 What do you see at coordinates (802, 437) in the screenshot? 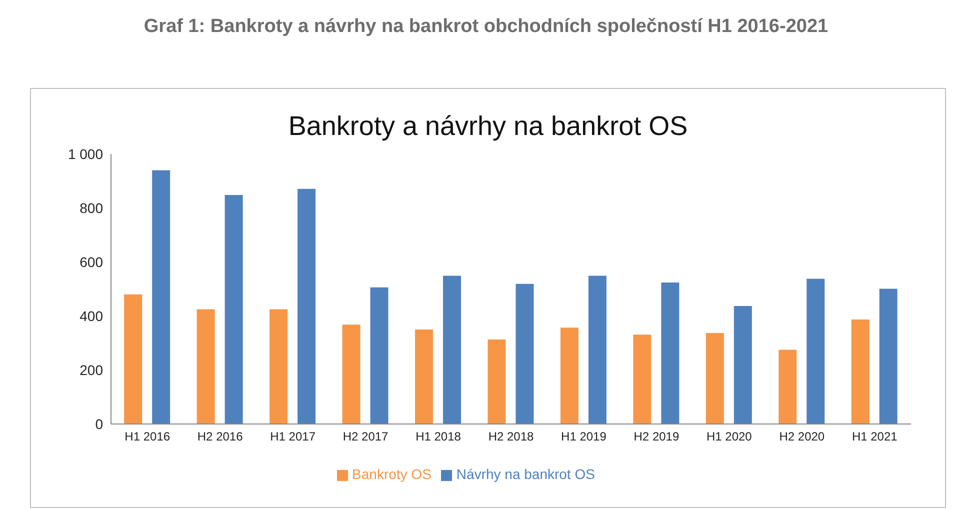
I see `x-tick-label: H2 2020` at bounding box center [802, 437].